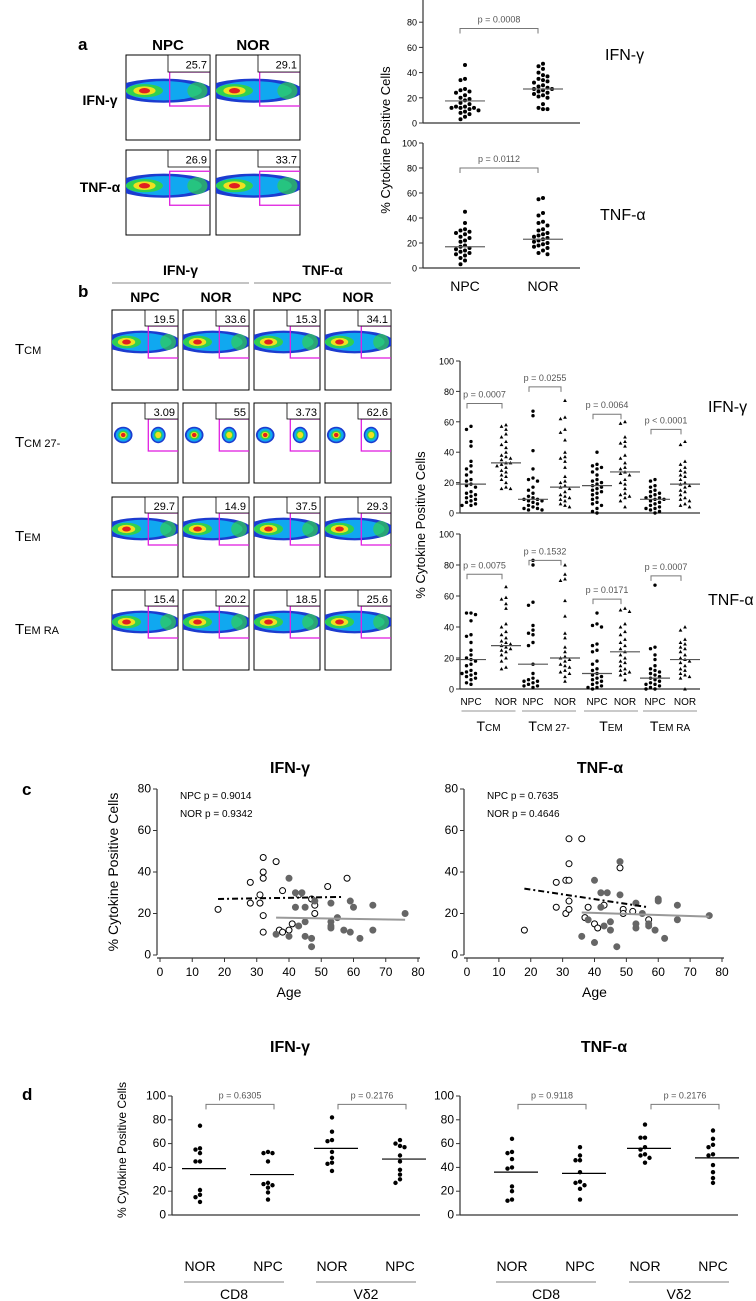 This screenshot has width=756, height=1301. I want to click on side-label: IFN-γ, so click(727, 407).